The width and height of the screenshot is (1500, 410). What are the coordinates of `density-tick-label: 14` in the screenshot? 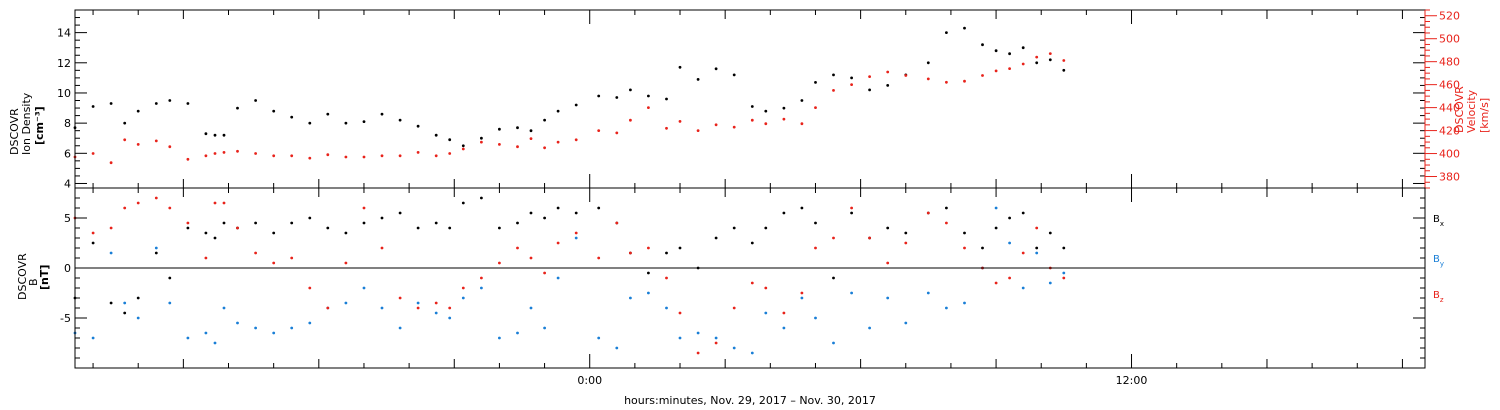 It's located at (64, 33).